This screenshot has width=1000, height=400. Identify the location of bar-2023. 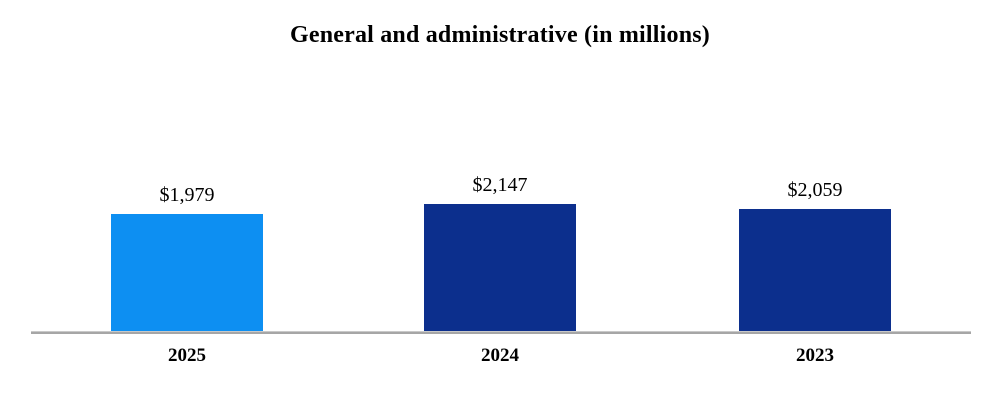
(815, 270).